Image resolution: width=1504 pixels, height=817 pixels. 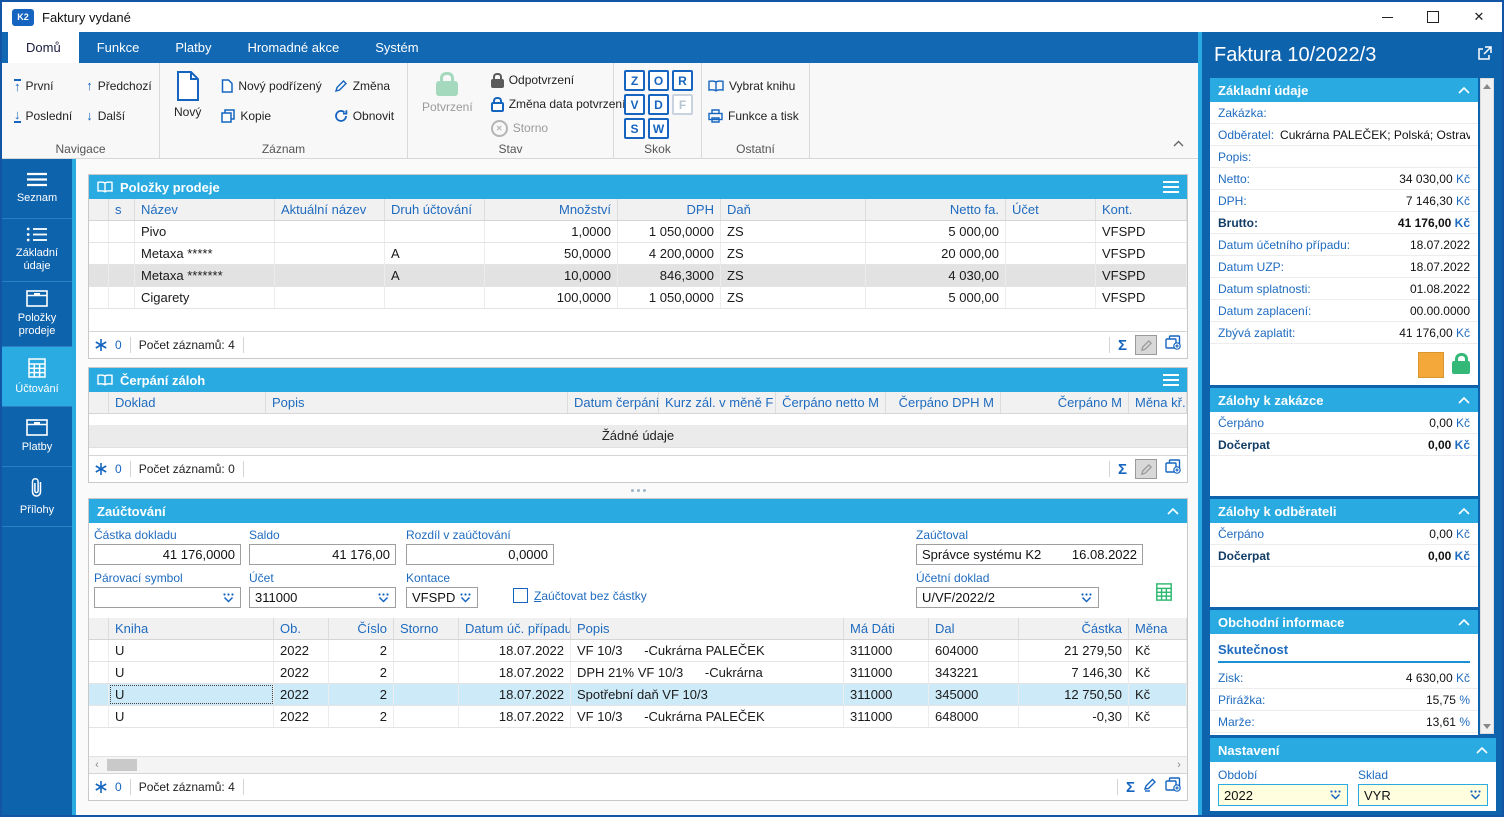 I want to click on next-button: ↓ Další, so click(x=106, y=115).